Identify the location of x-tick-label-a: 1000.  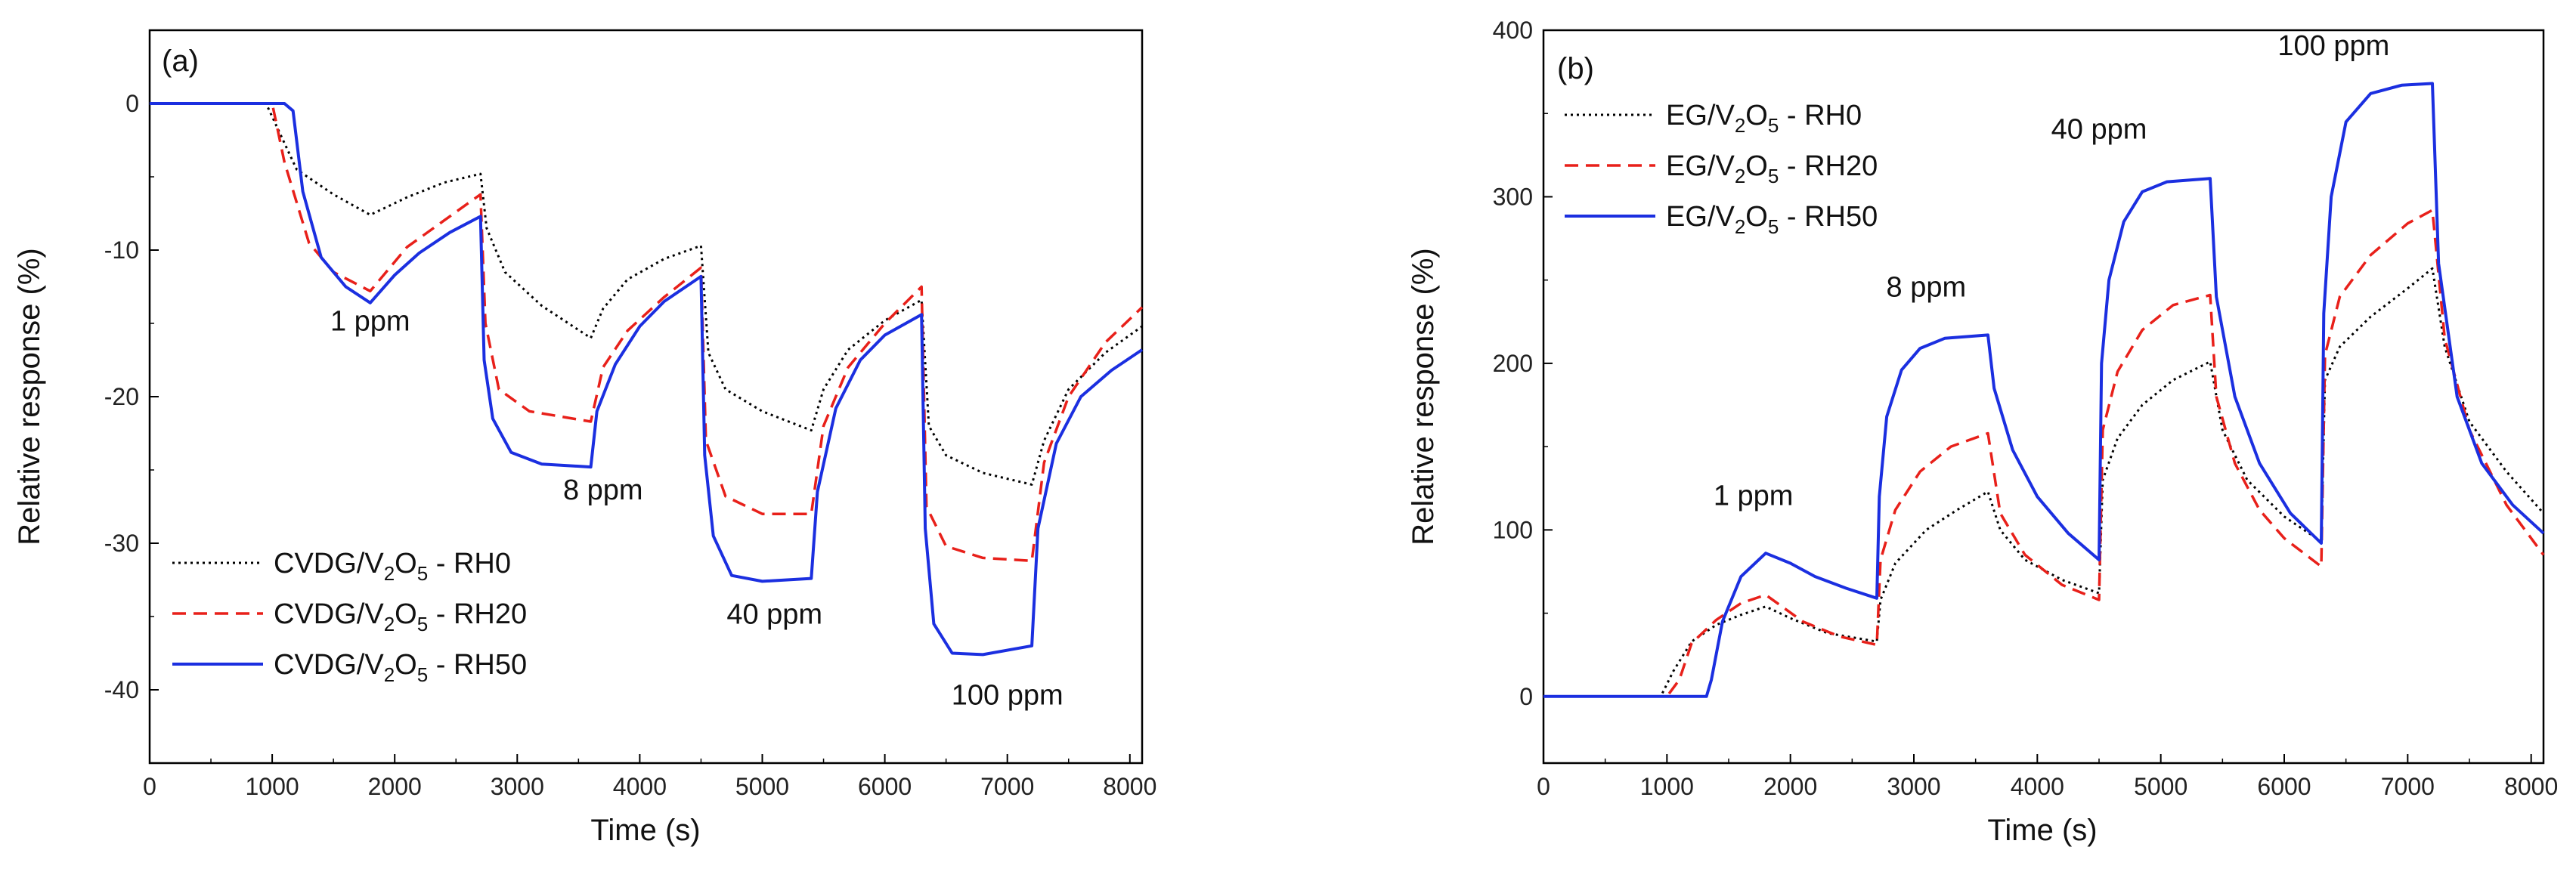
(272, 786).